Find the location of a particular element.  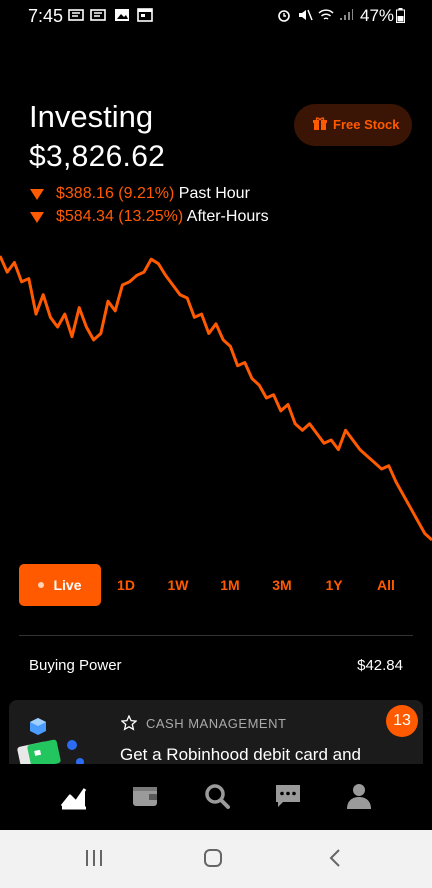

buying-power-value: $42.84 is located at coordinates (380, 665).